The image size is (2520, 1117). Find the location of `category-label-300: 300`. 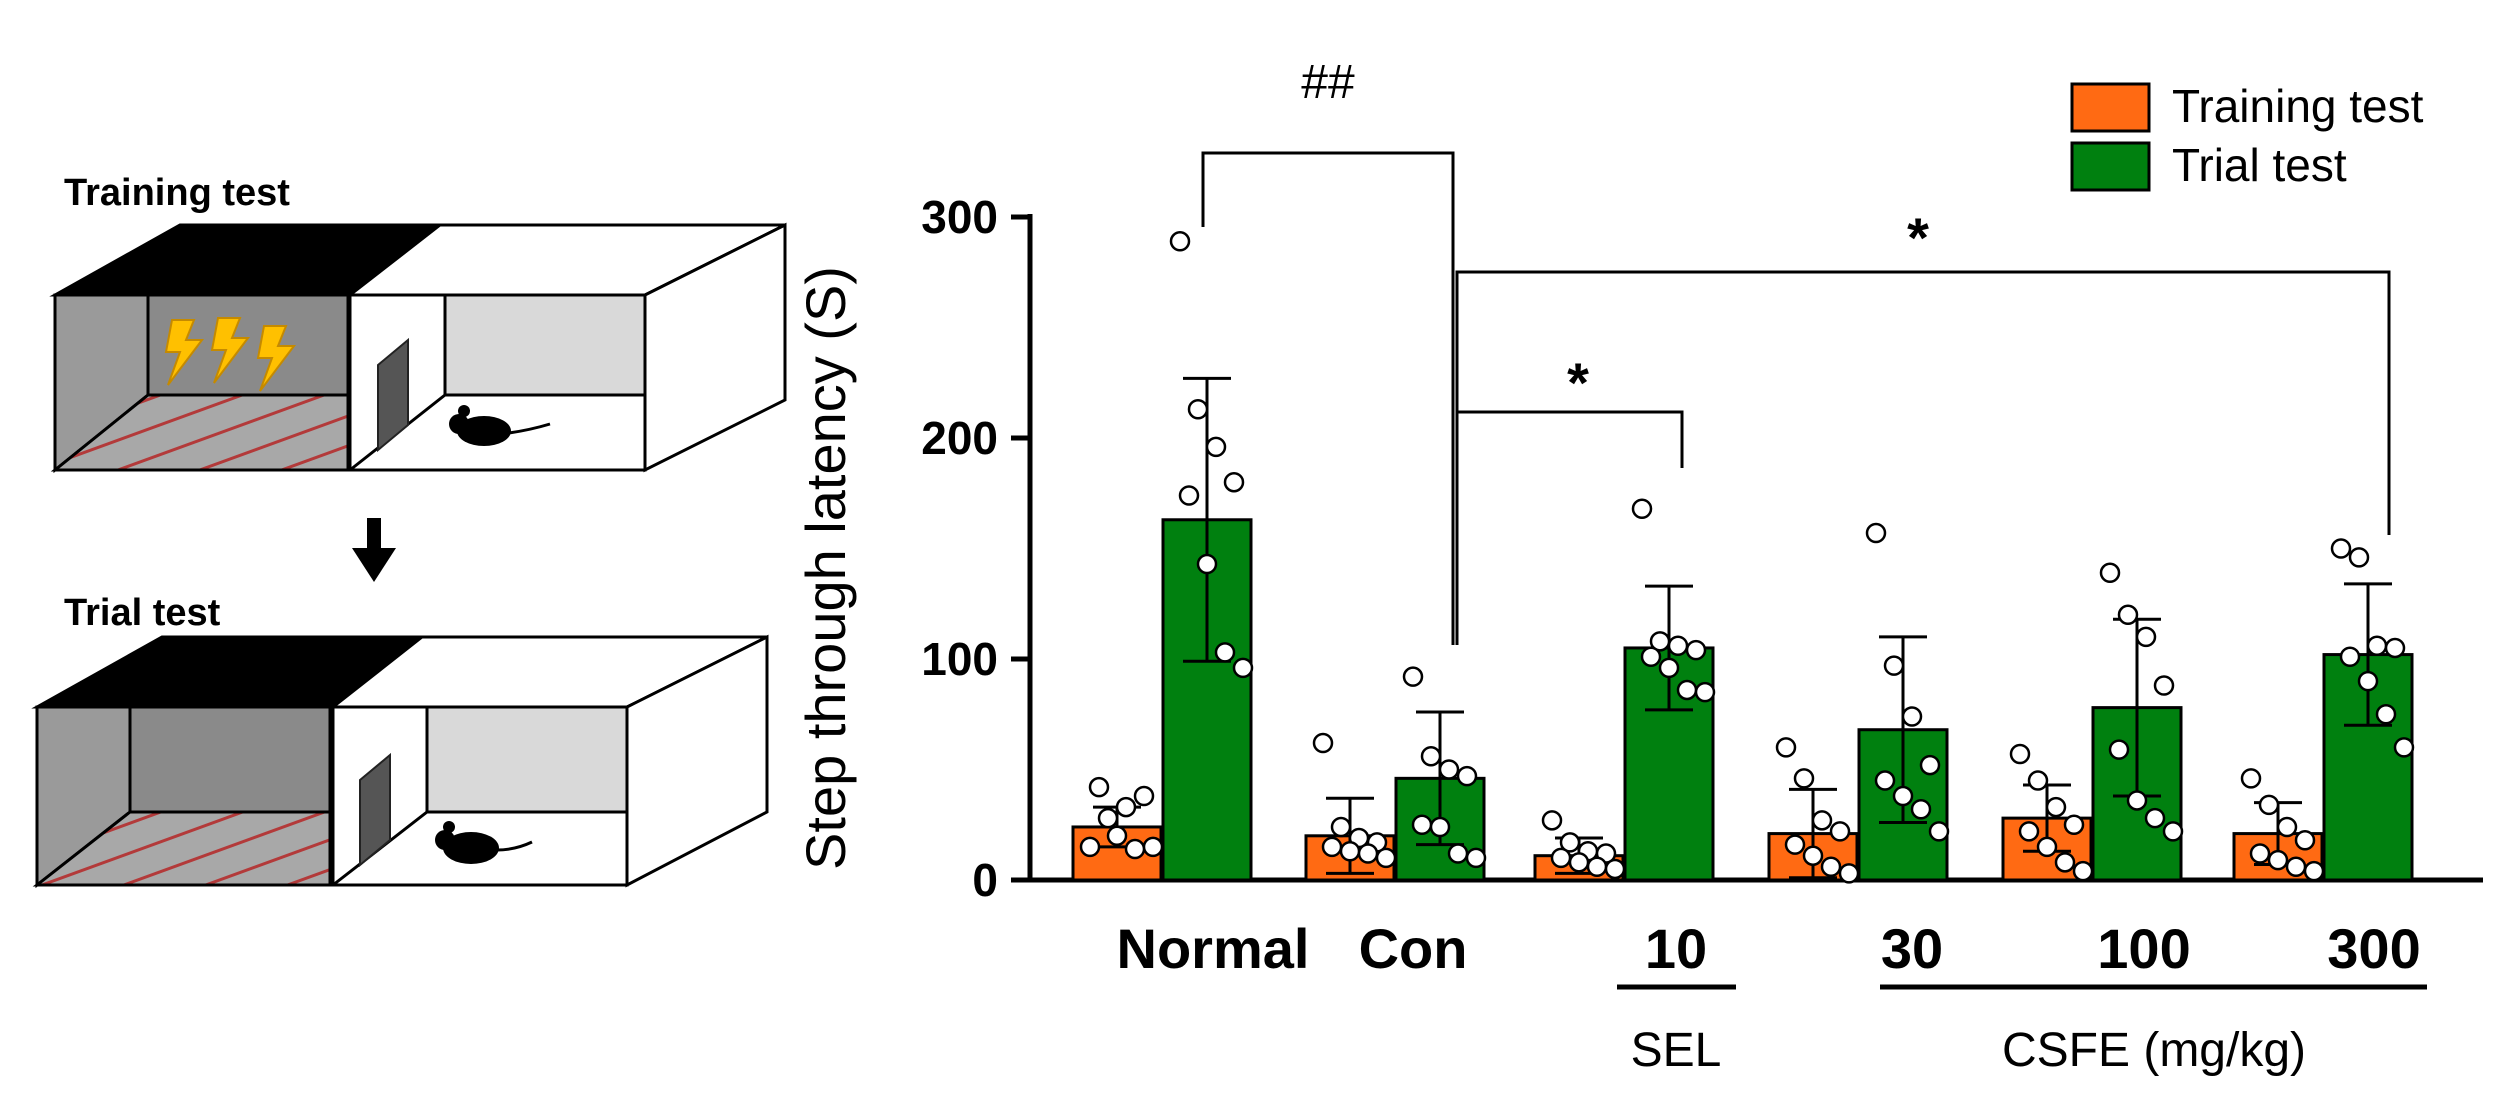

category-label-300: 300 is located at coordinates (2373, 948).